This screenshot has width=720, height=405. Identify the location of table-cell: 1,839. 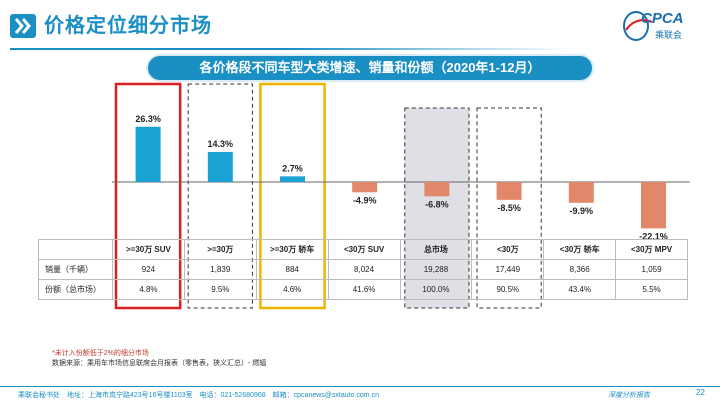
(220, 269).